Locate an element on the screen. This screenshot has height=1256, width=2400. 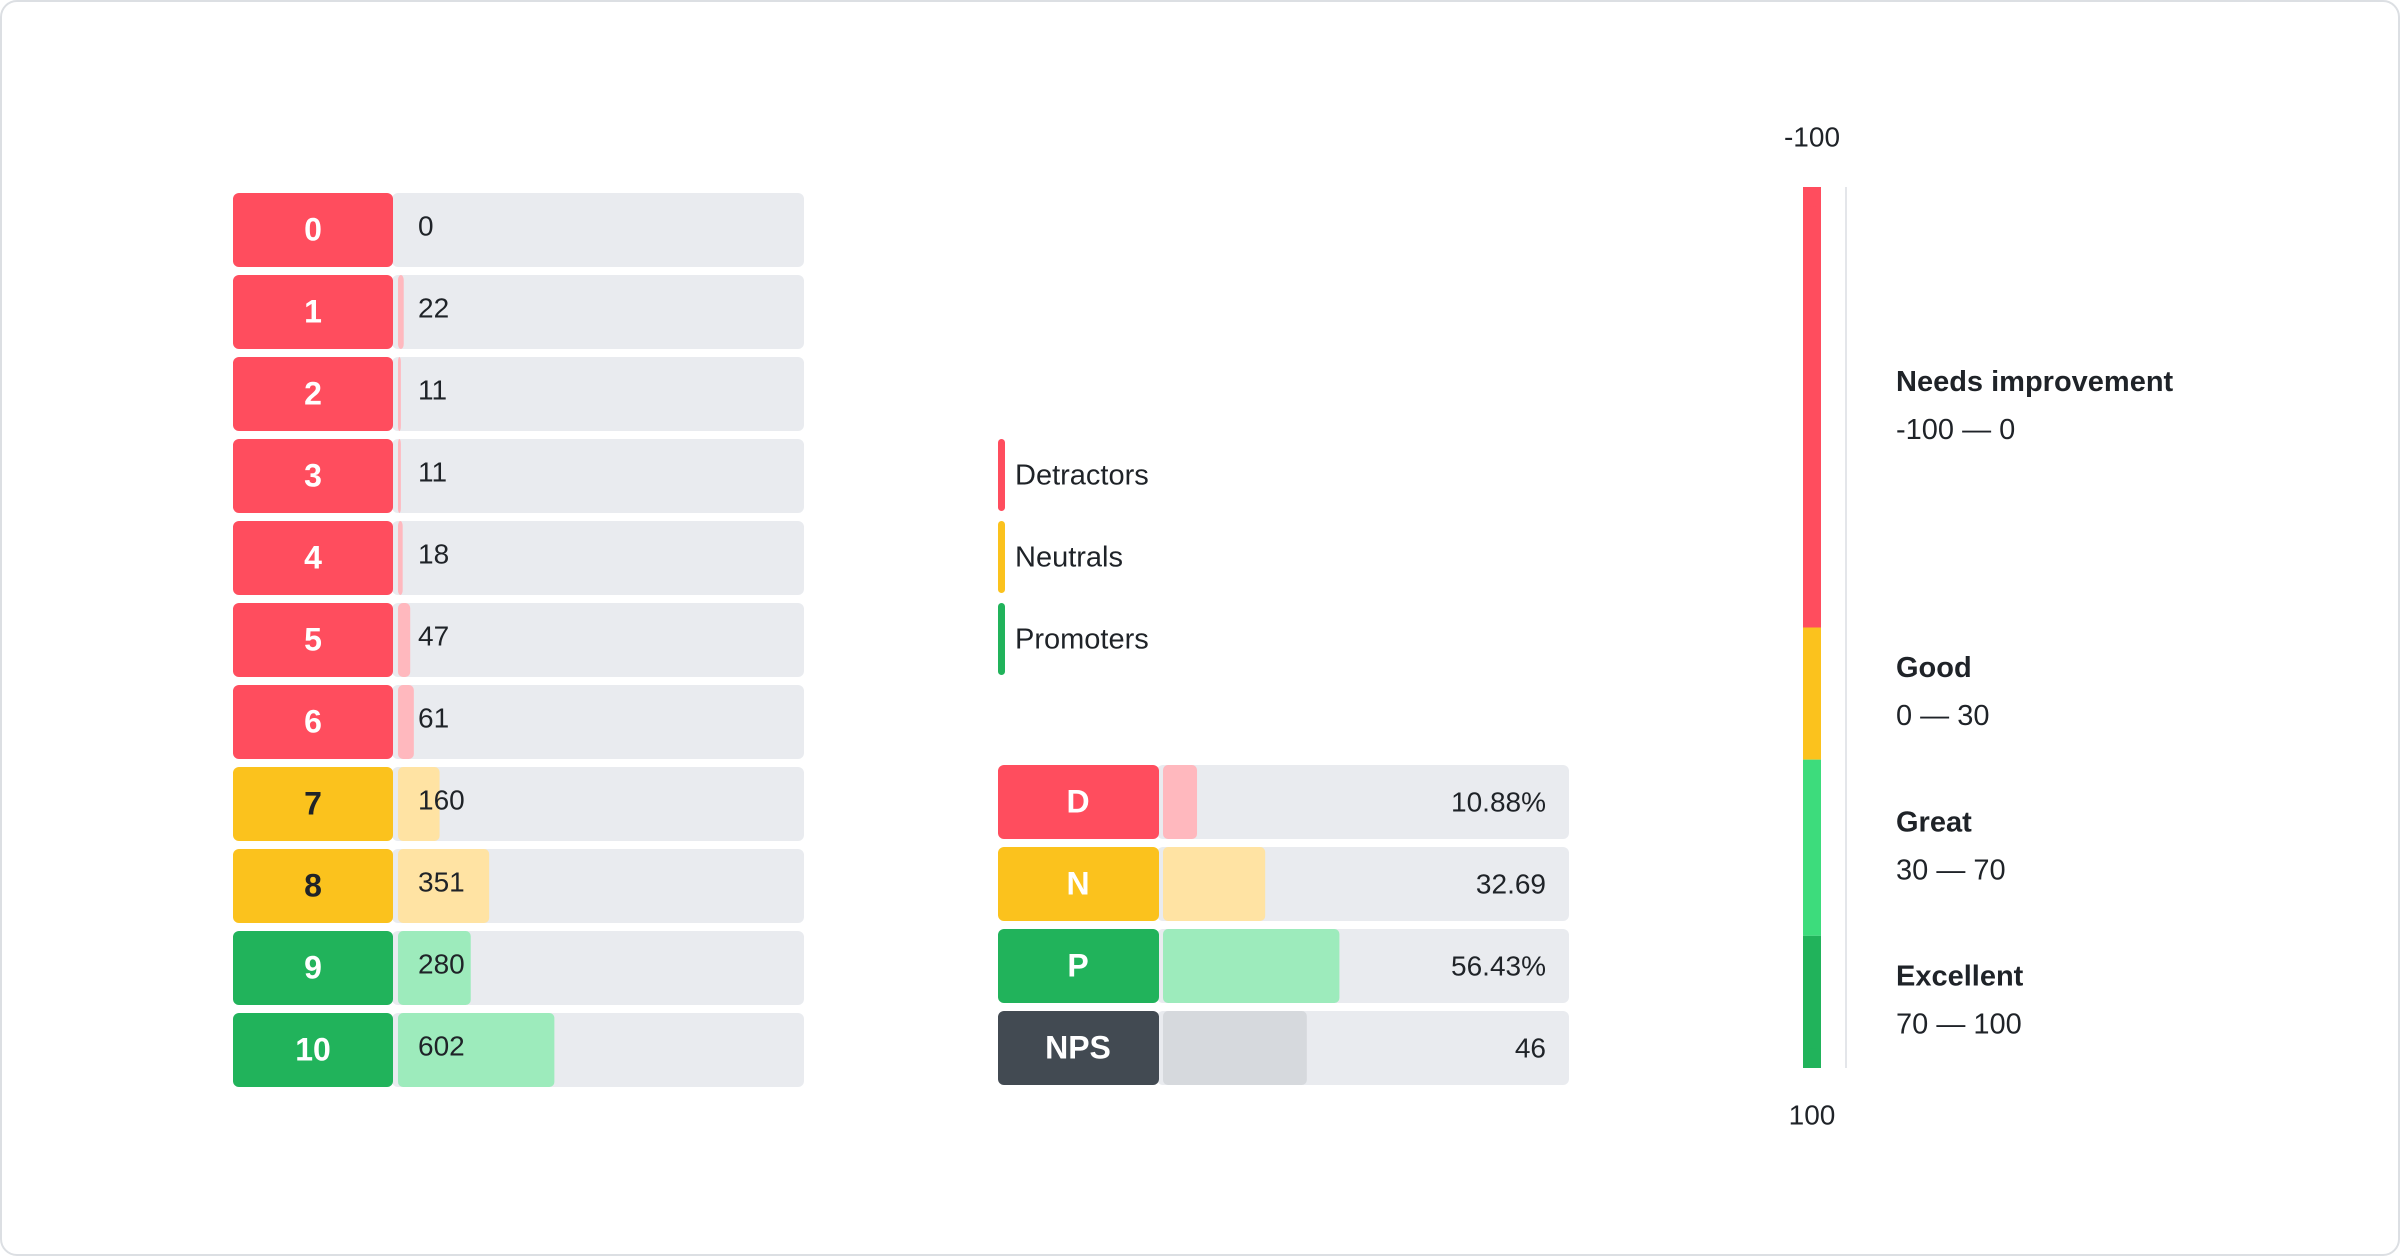
score-label: 7 is located at coordinates (313, 803).